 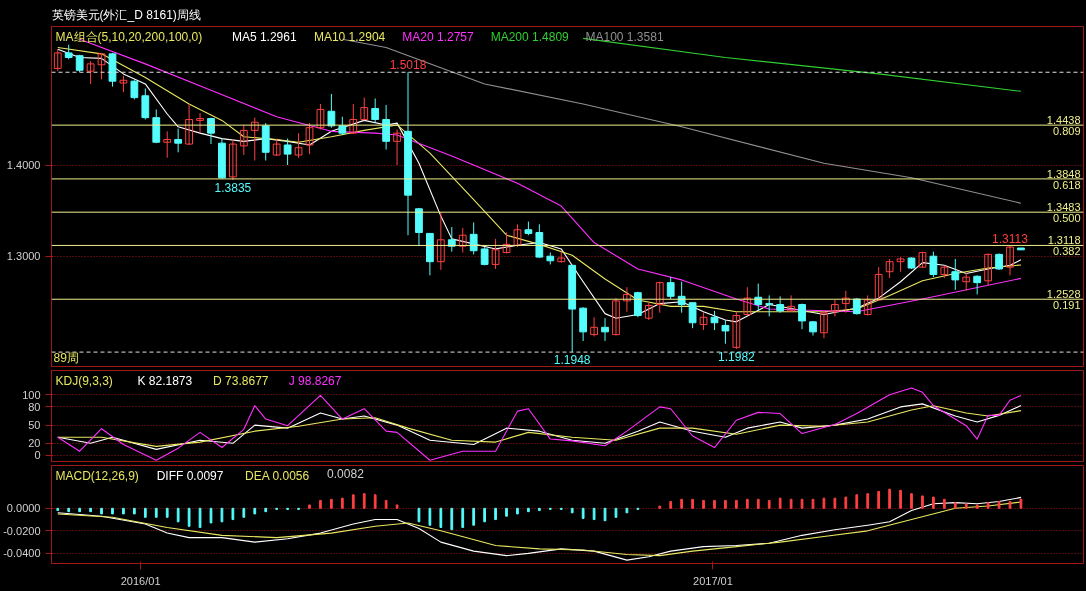 What do you see at coordinates (84, 380) in the screenshot?
I see `legend-title: KDJ(9,3,3)` at bounding box center [84, 380].